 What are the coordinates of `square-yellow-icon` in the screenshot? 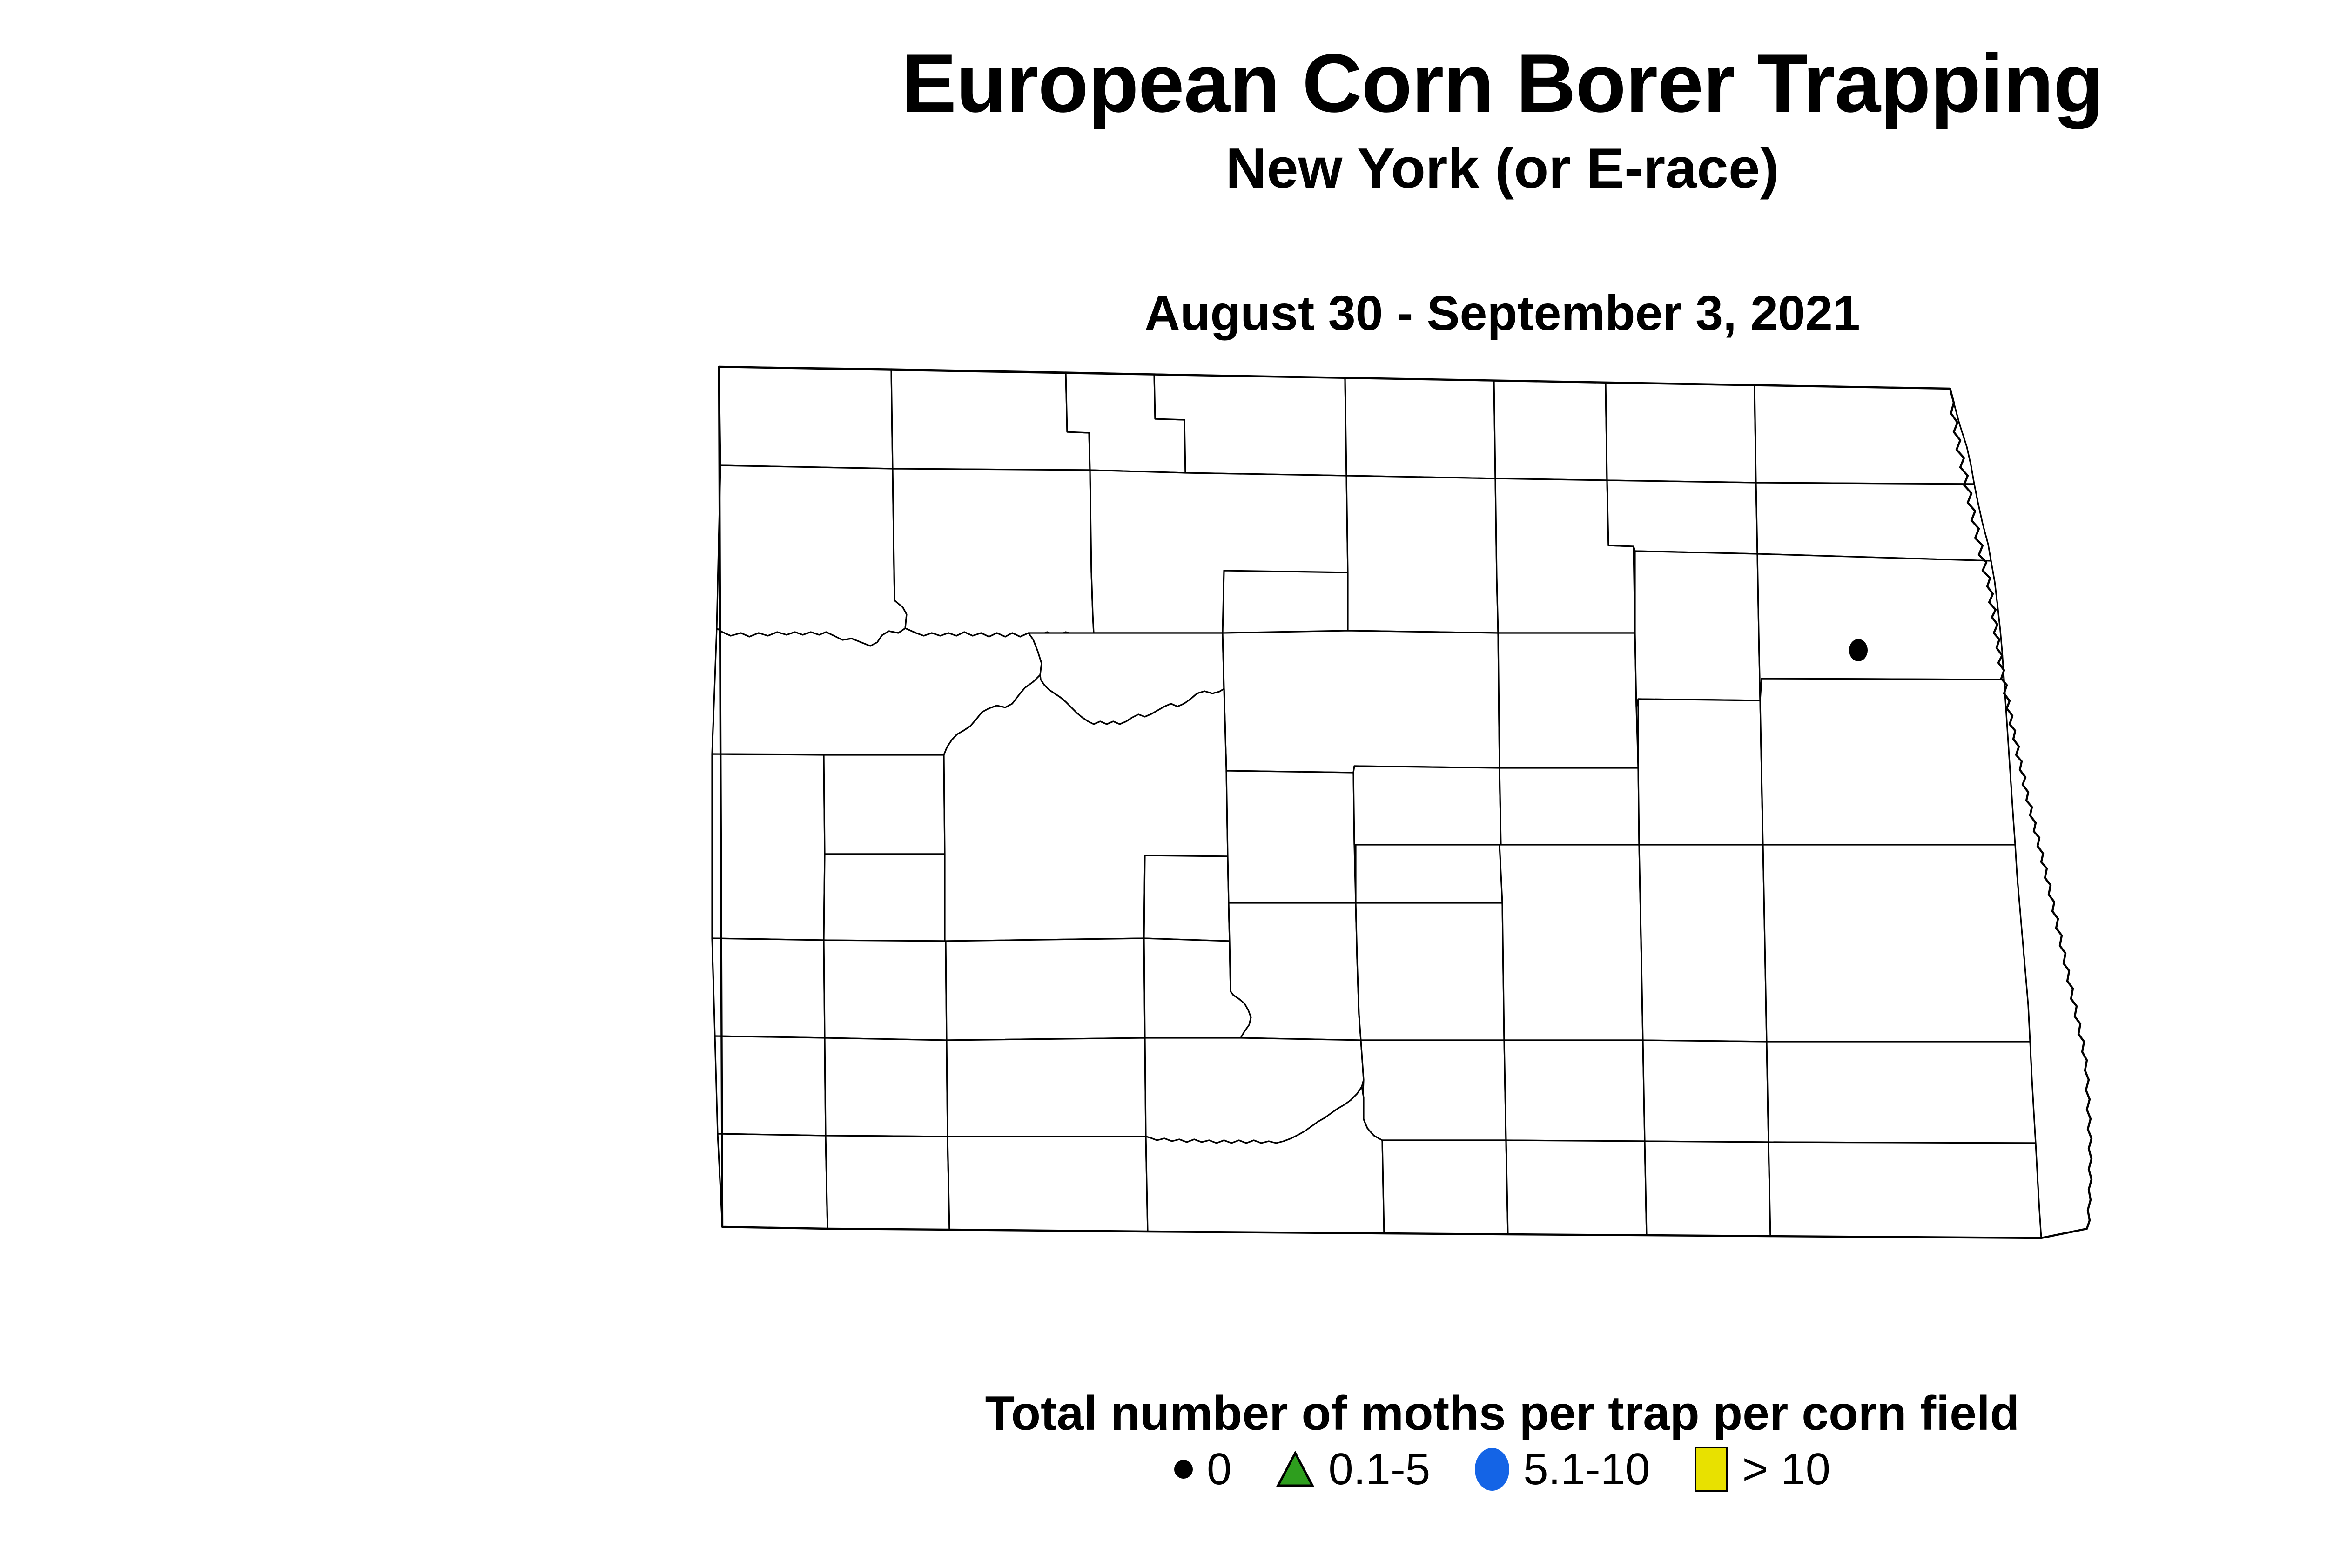 It's located at (1711, 1469).